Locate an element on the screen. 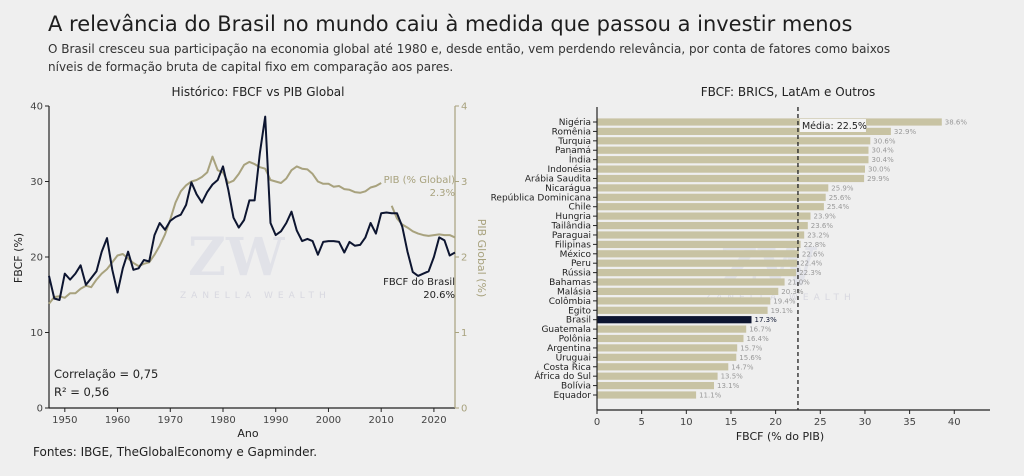 The image size is (1024, 476). bar-nicarágua is located at coordinates (713, 188).